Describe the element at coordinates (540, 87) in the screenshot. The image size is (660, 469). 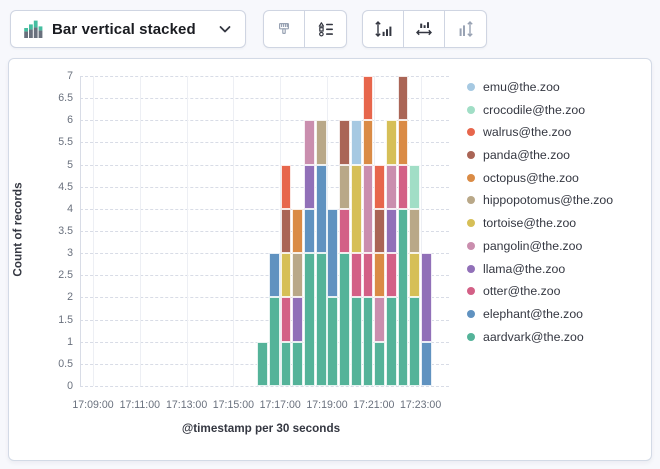
I see `legend-item: emu@the.zoo` at that location.